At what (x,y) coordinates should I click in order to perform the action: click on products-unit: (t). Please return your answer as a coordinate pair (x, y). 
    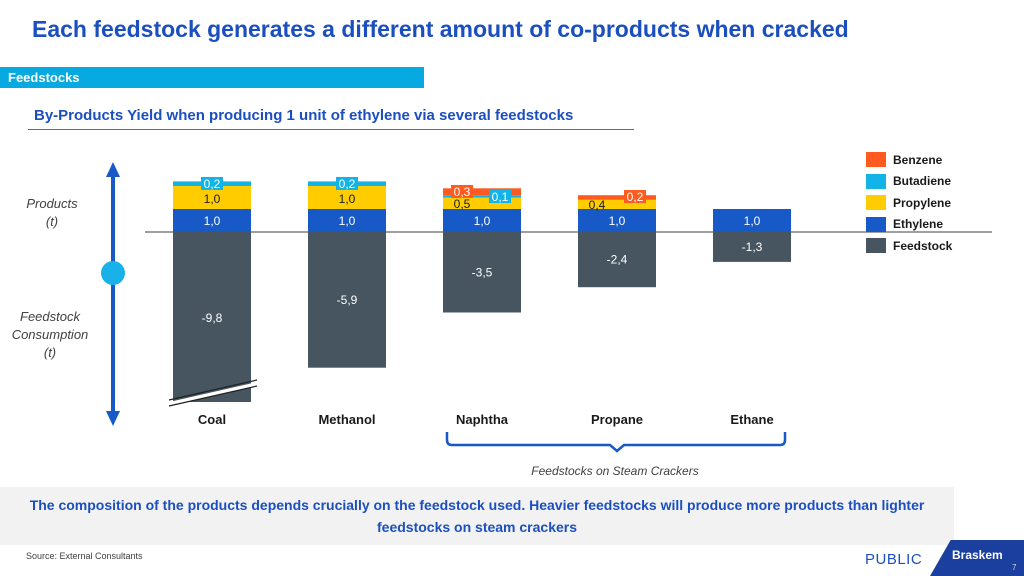
    Looking at the image, I should click on (52, 221).